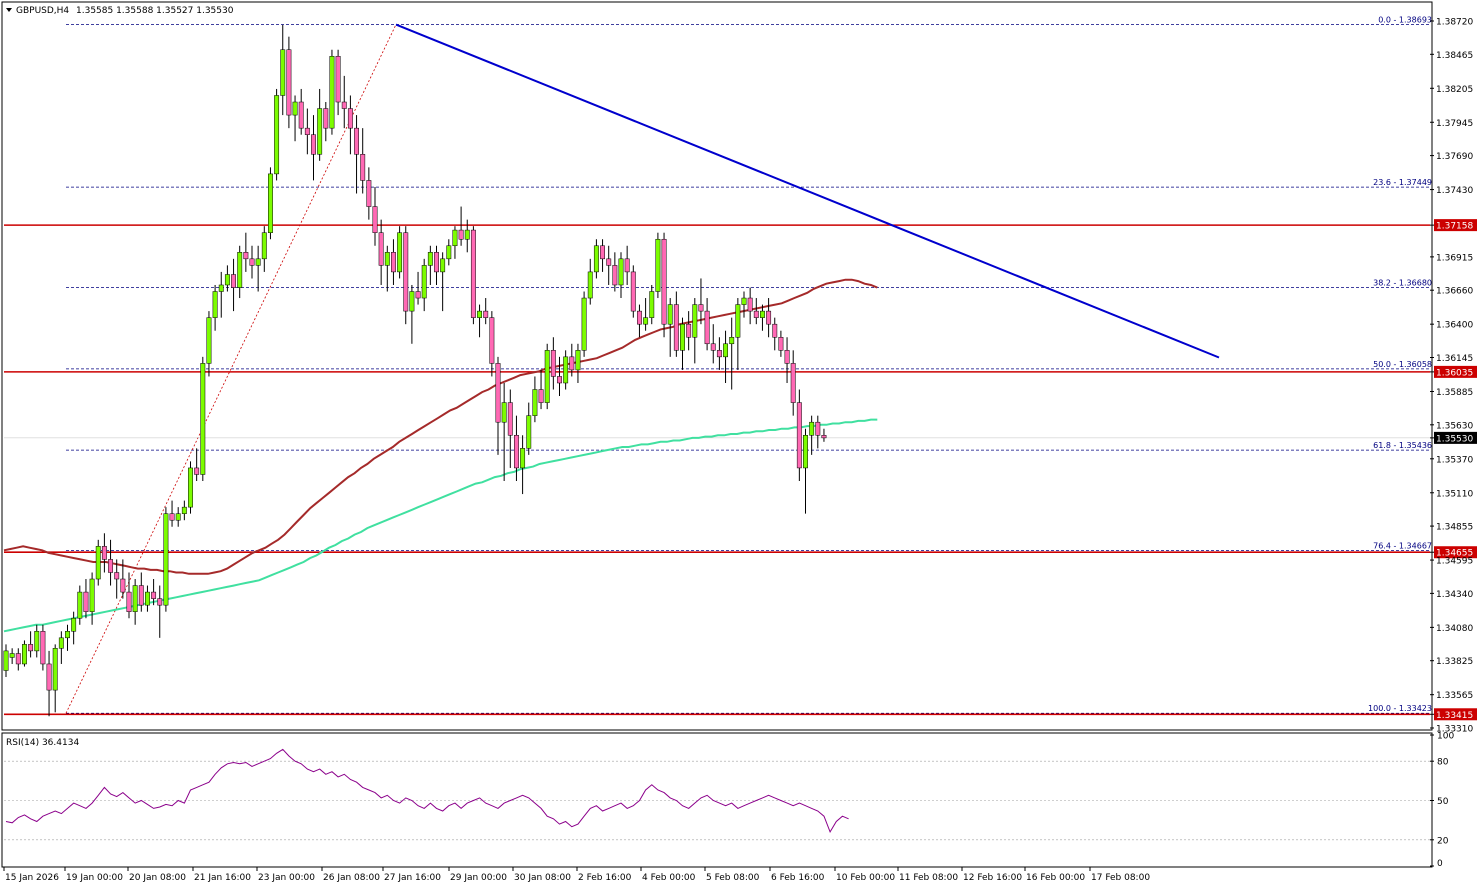  Describe the element at coordinates (1454, 716) in the screenshot. I see `price-tag-label: 1.33415` at that location.